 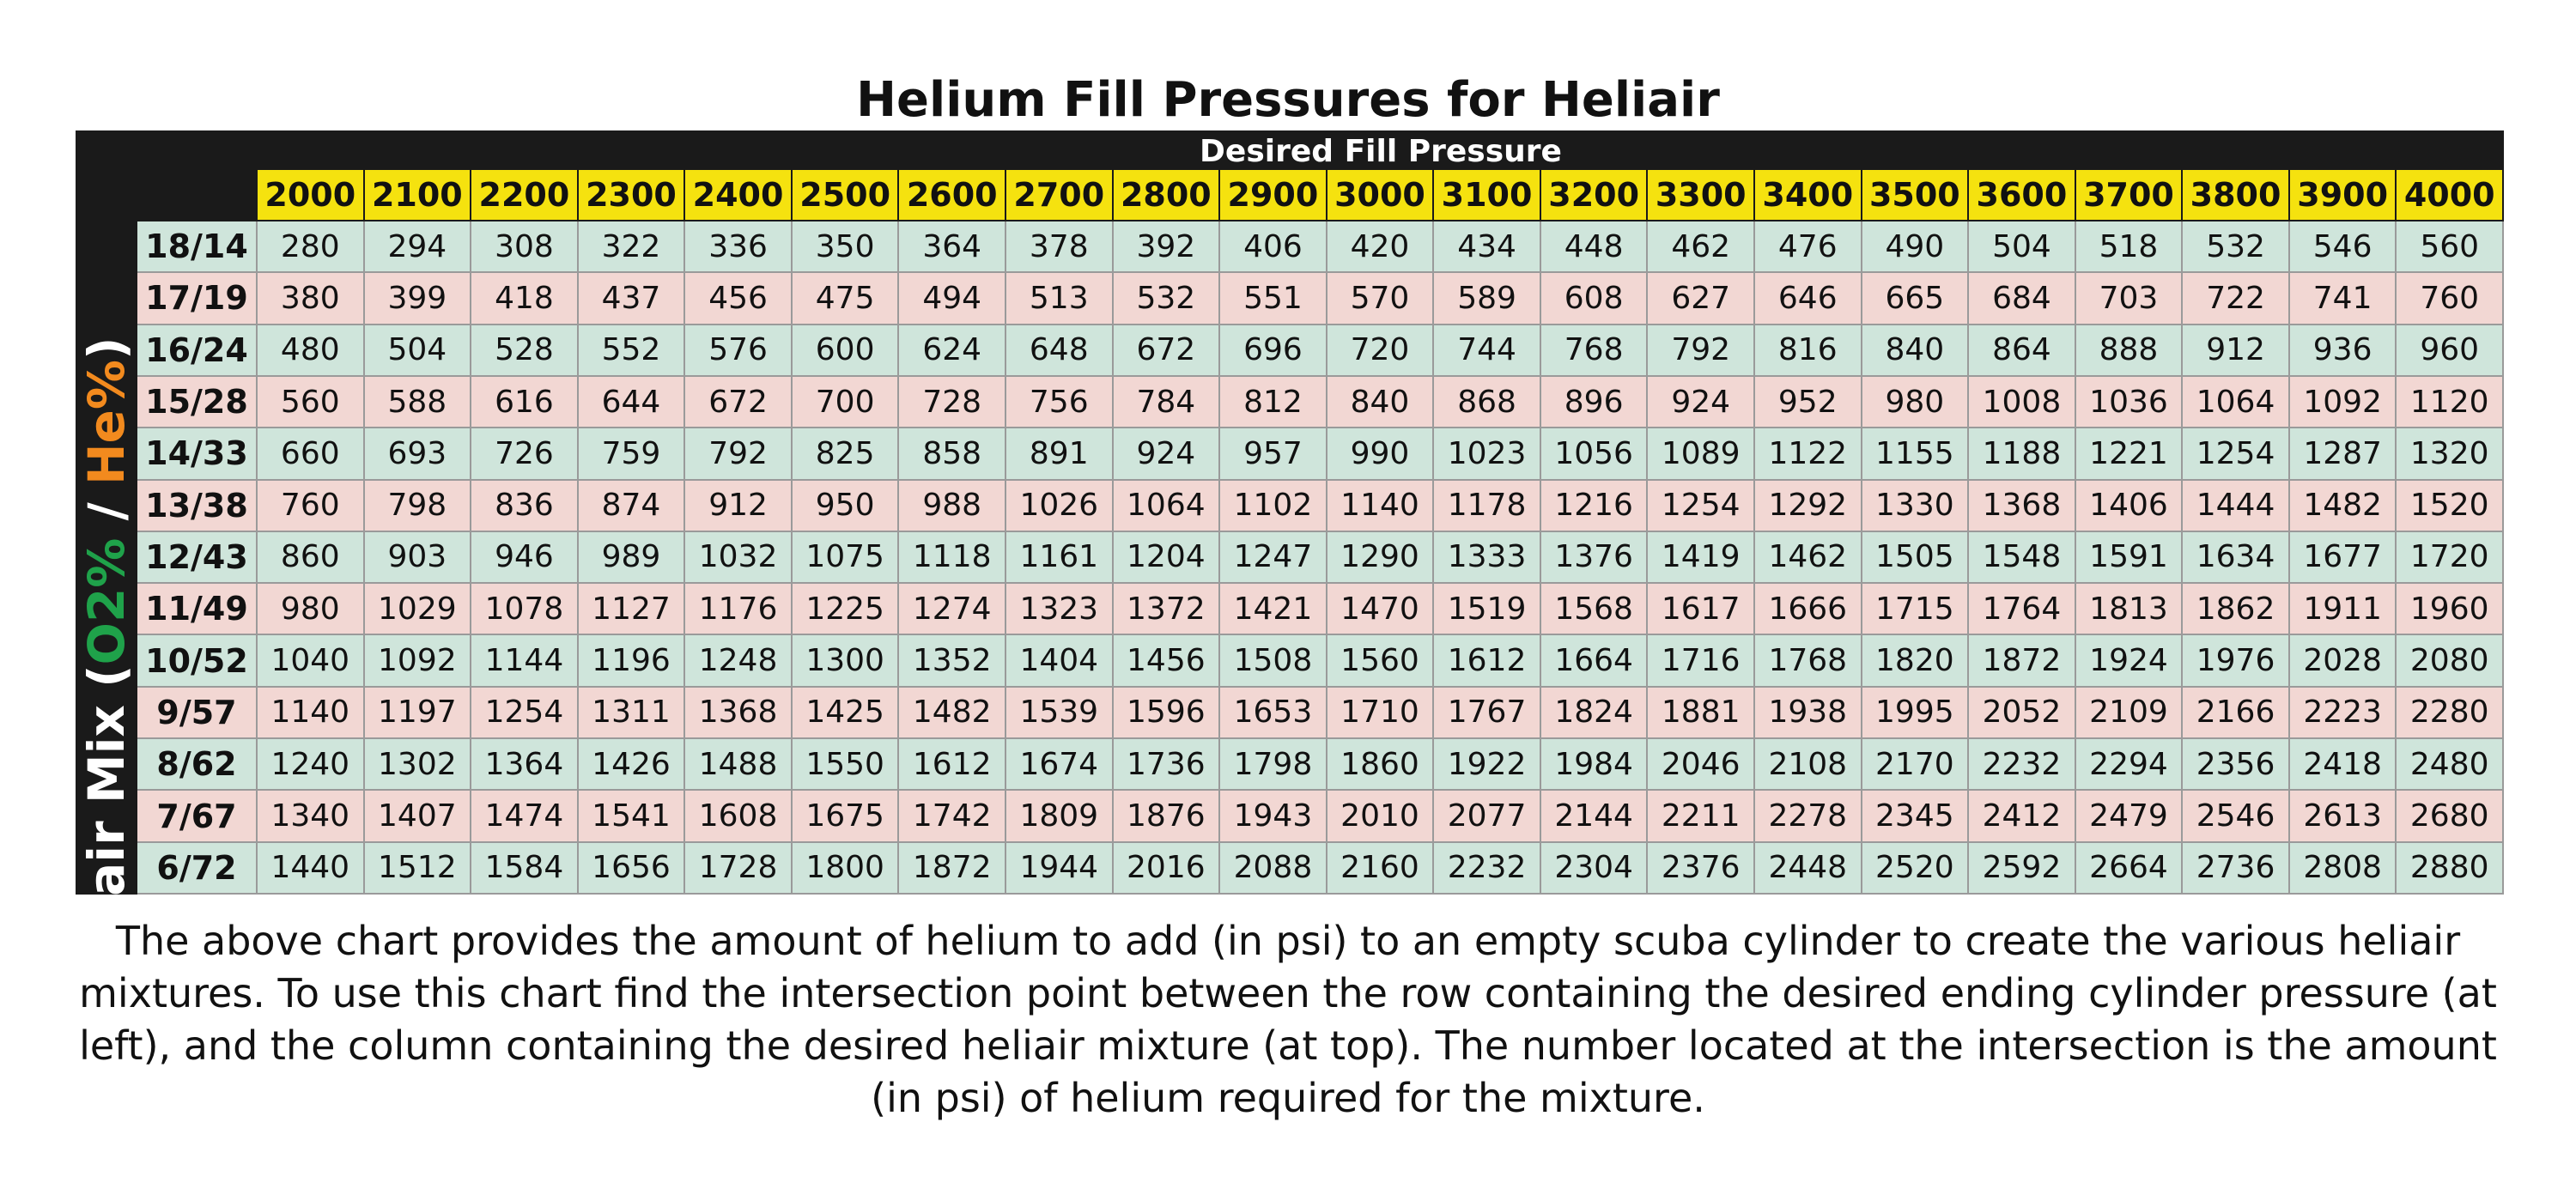 I want to click on table-cell: 2278, so click(x=1808, y=817).